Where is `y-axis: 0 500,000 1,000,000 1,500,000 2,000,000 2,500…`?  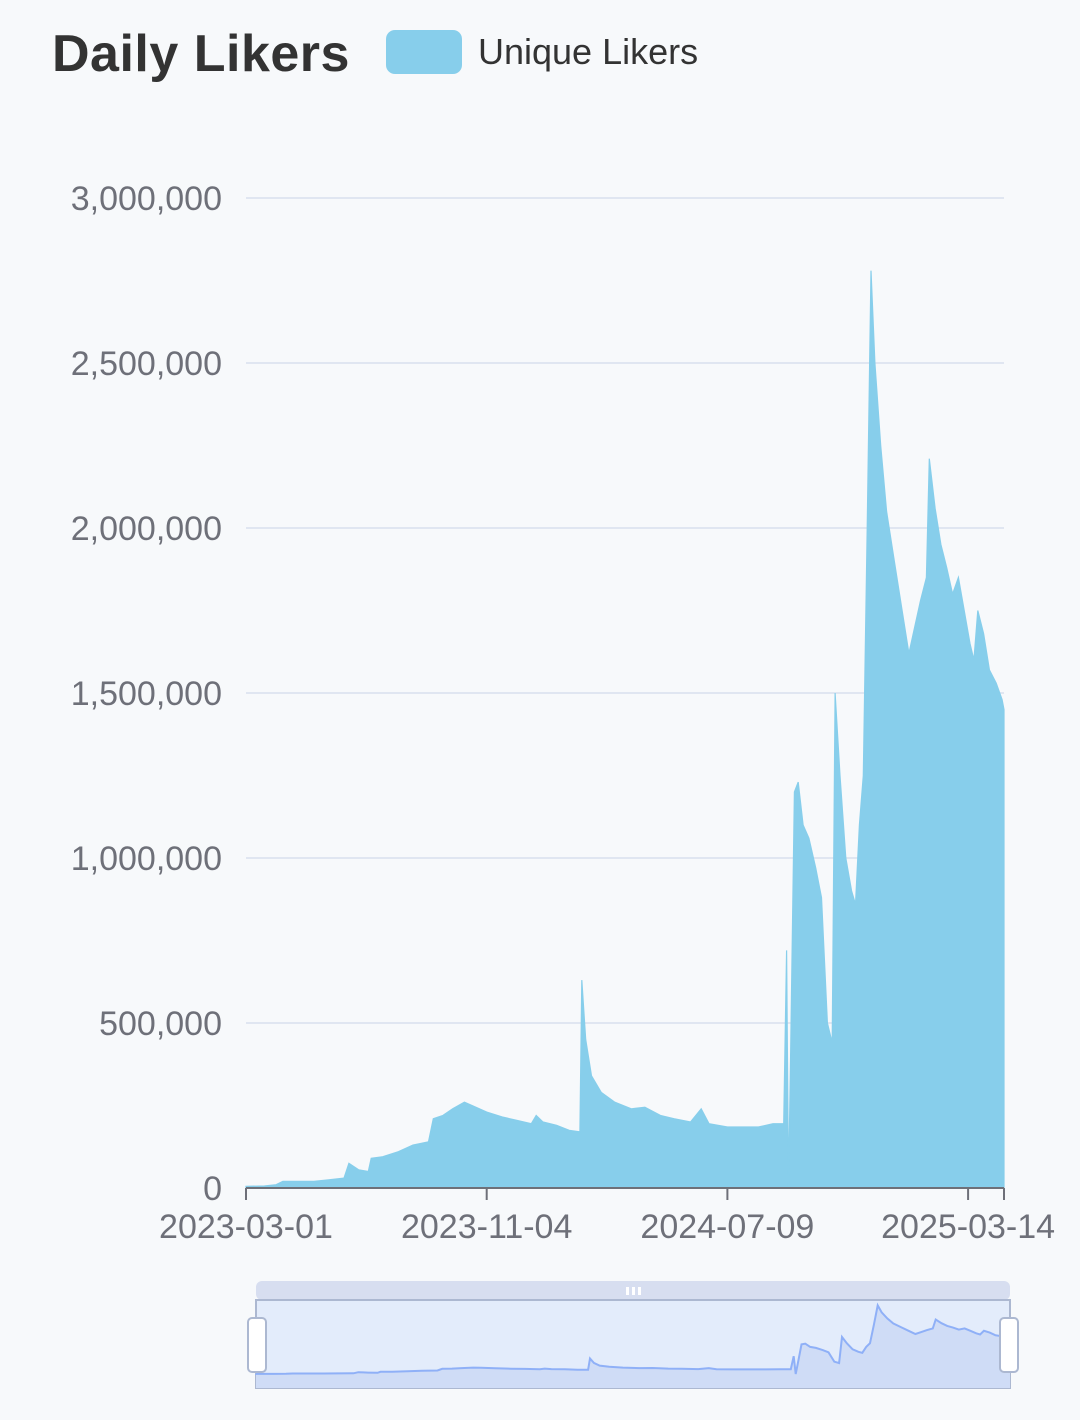
y-axis: 0 500,000 1,000,000 1,500,000 2,000,000 2,500… is located at coordinates (146, 694).